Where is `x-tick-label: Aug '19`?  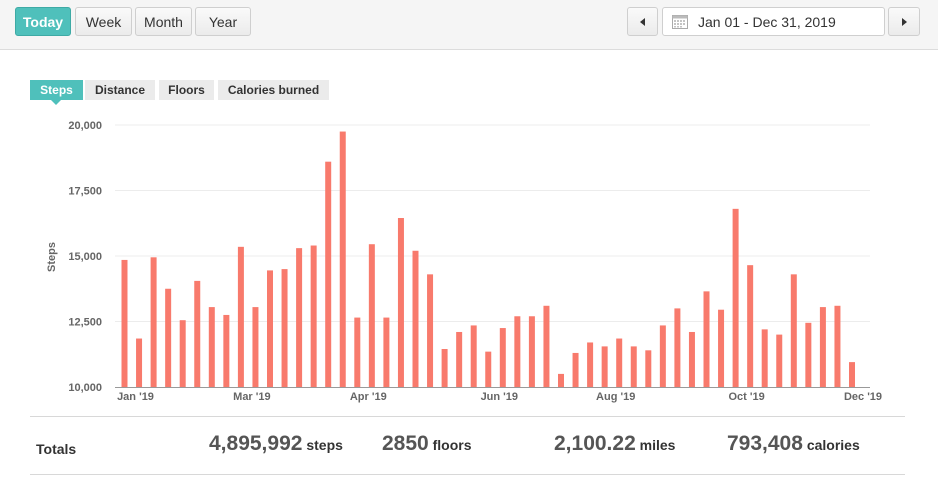
x-tick-label: Aug '19 is located at coordinates (615, 397).